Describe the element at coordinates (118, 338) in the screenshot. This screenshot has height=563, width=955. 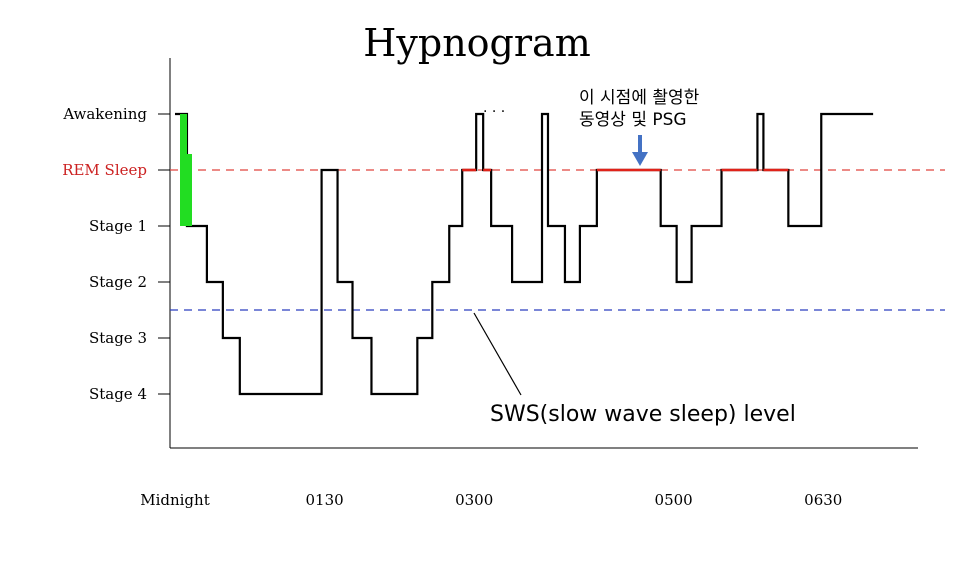
I see `y-tick-label: Stage 3` at that location.